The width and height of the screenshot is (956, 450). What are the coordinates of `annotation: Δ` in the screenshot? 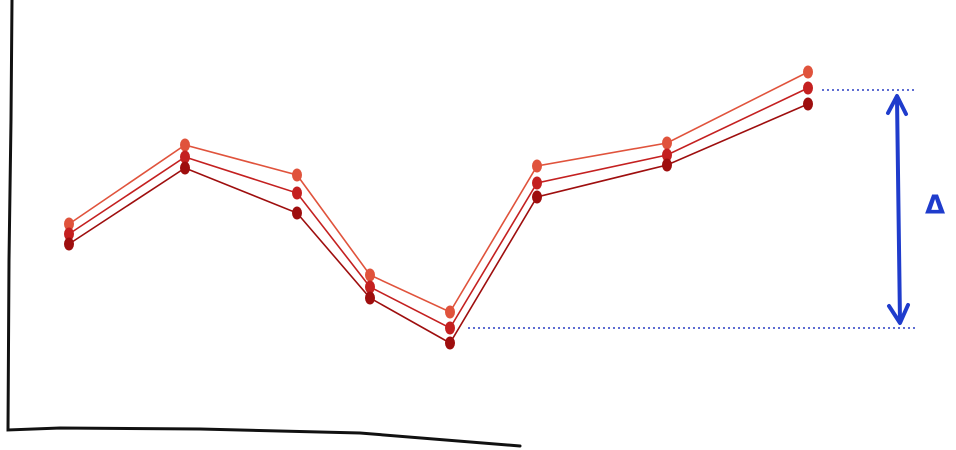 It's located at (935, 206).